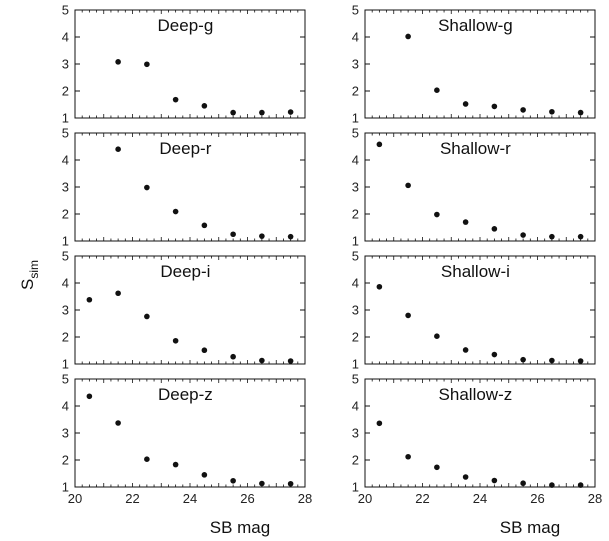 The height and width of the screenshot is (541, 609). What do you see at coordinates (530, 527) in the screenshot?
I see `x-axis-title-right: SB mag` at bounding box center [530, 527].